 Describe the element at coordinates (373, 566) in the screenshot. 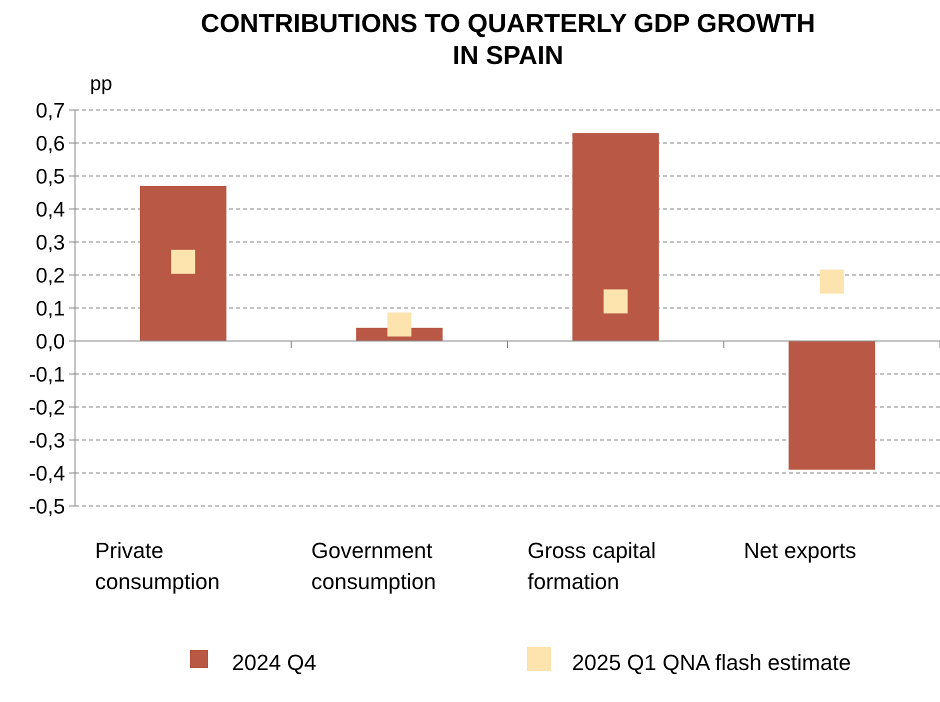

I see `x-tick-label: Government consumption` at that location.